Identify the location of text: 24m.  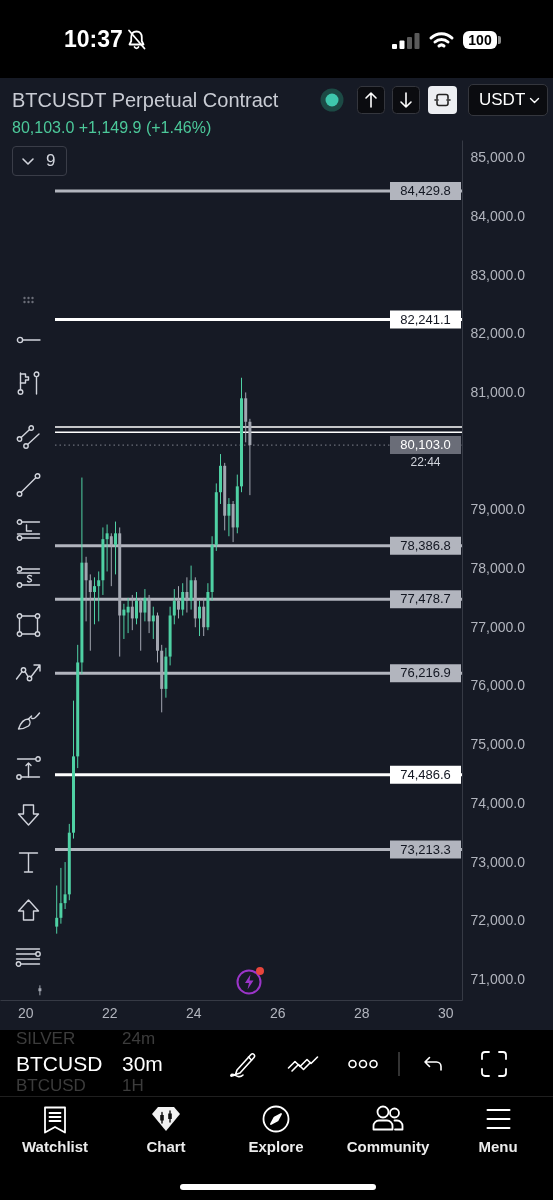
(139, 1039).